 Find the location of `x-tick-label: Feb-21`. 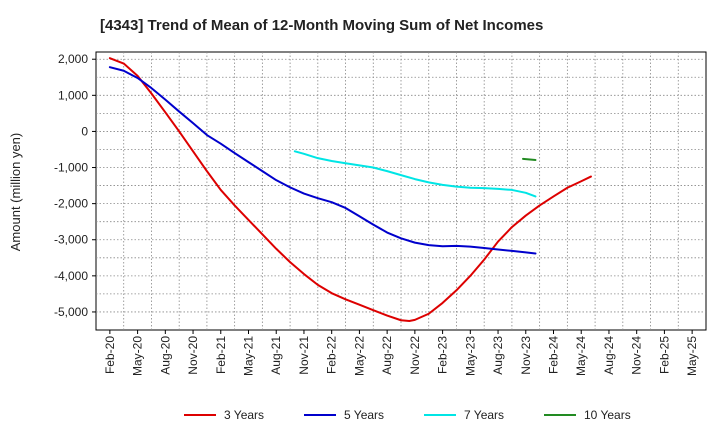

x-tick-label: Feb-21 is located at coordinates (221, 355).